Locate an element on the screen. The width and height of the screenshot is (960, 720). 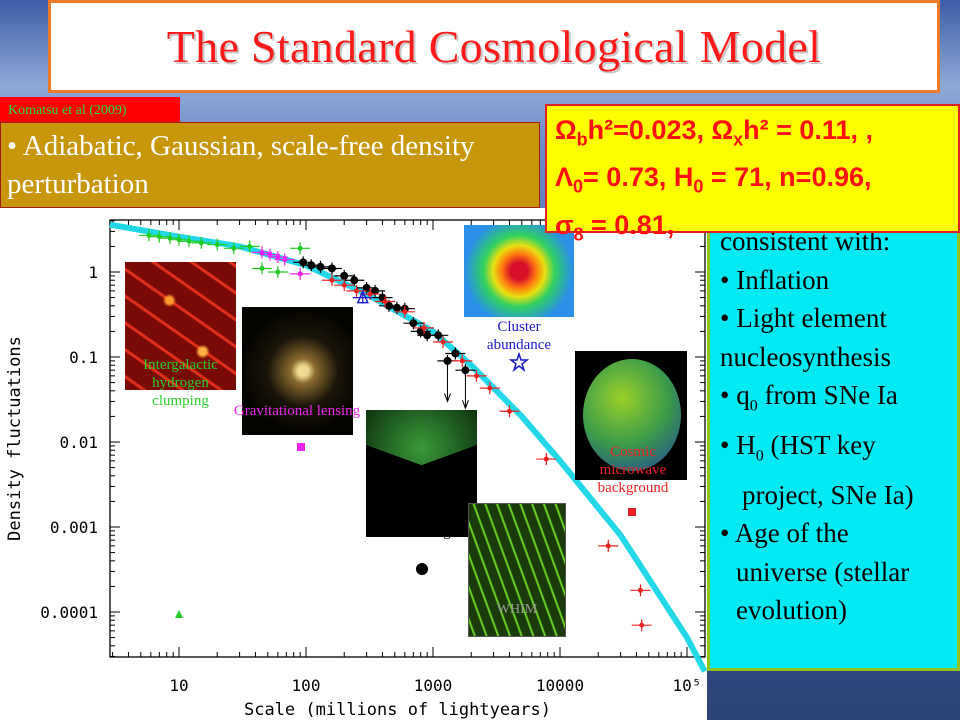
p-sub: b is located at coordinates (582, 139).